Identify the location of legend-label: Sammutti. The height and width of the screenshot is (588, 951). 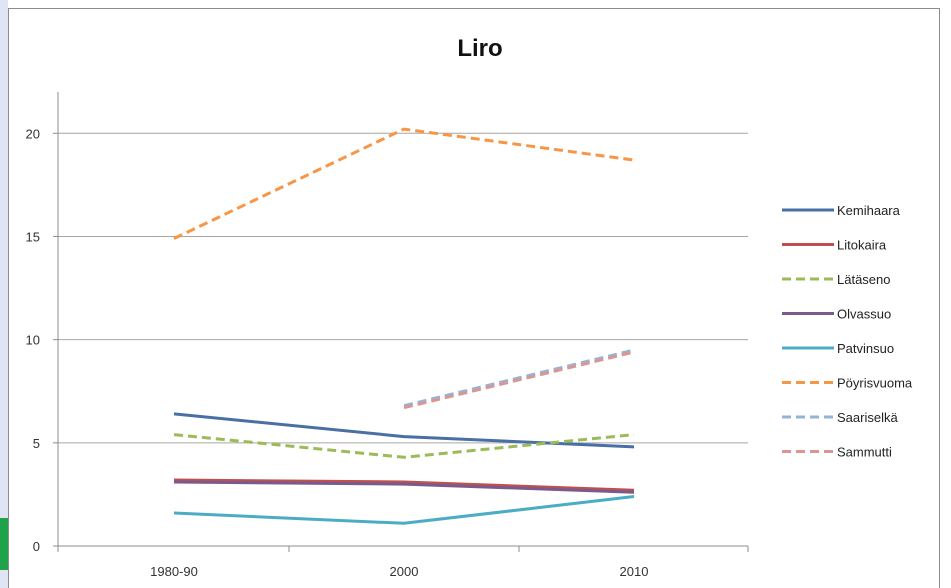
(864, 452).